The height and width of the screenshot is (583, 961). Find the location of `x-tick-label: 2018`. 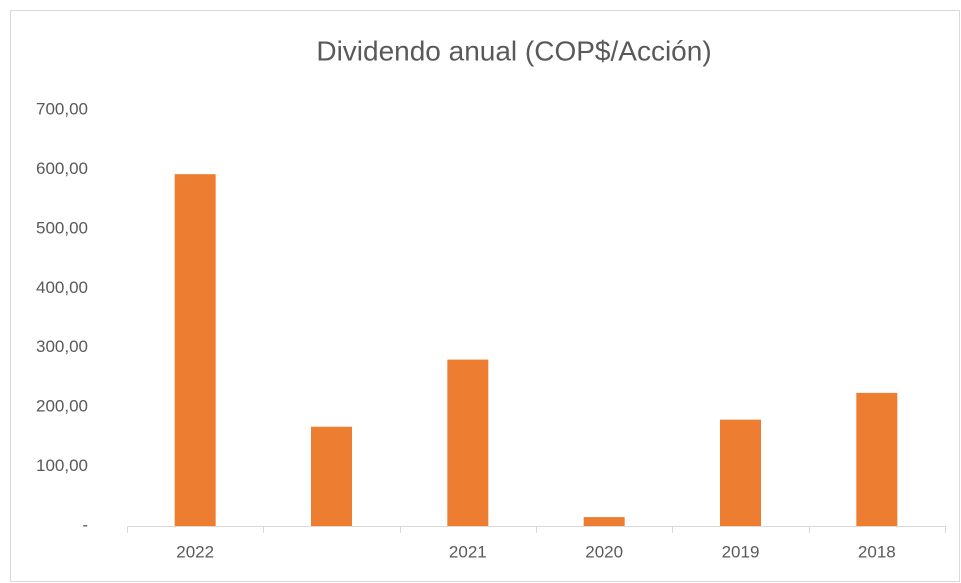

x-tick-label: 2018 is located at coordinates (877, 551).